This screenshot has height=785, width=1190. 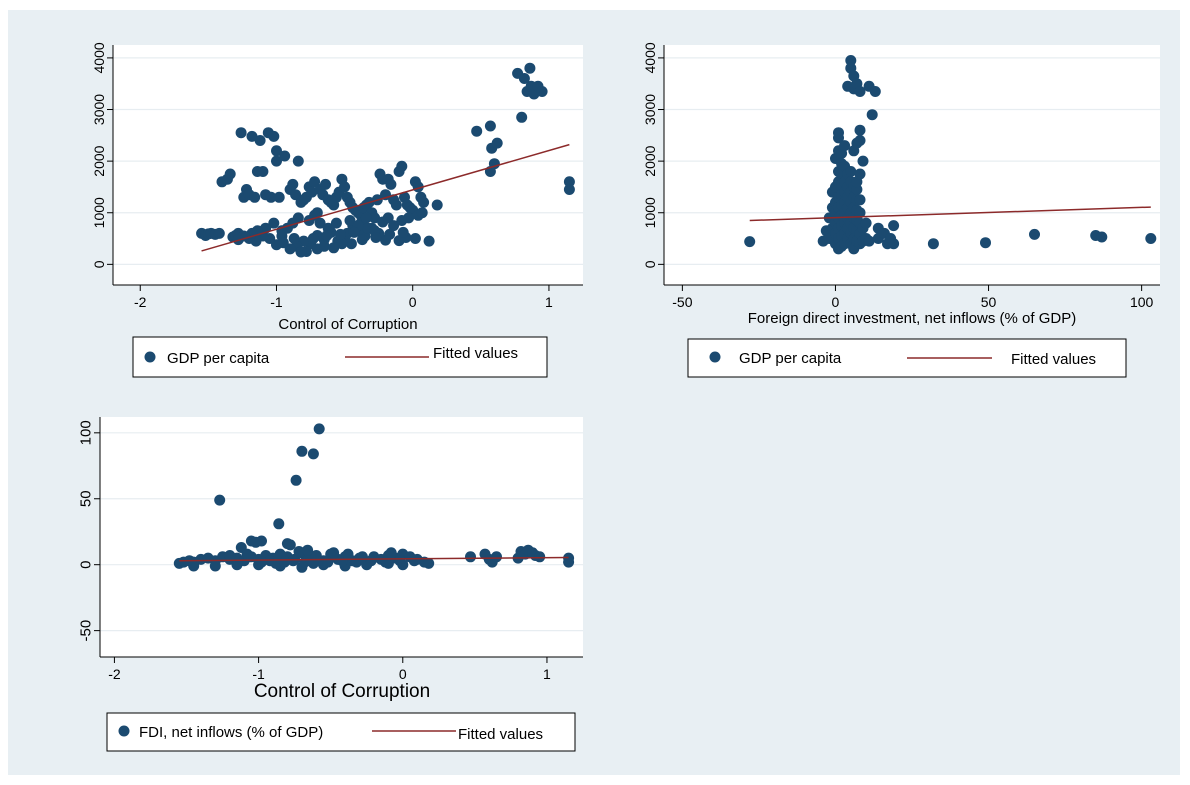 I want to click on y-tick-label: 4000, so click(x=99, y=57).